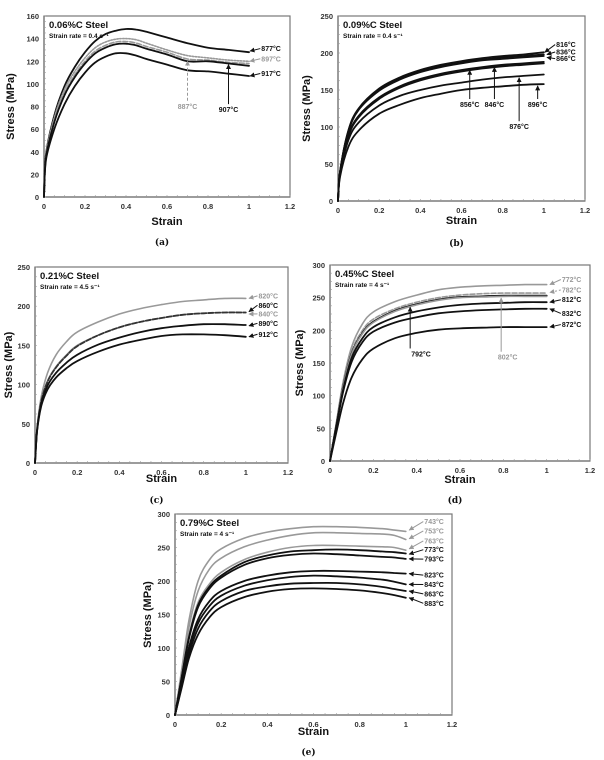 This screenshot has width=604, height=760. Describe the element at coordinates (438, 381) in the screenshot. I see `series-line-812C` at that location.